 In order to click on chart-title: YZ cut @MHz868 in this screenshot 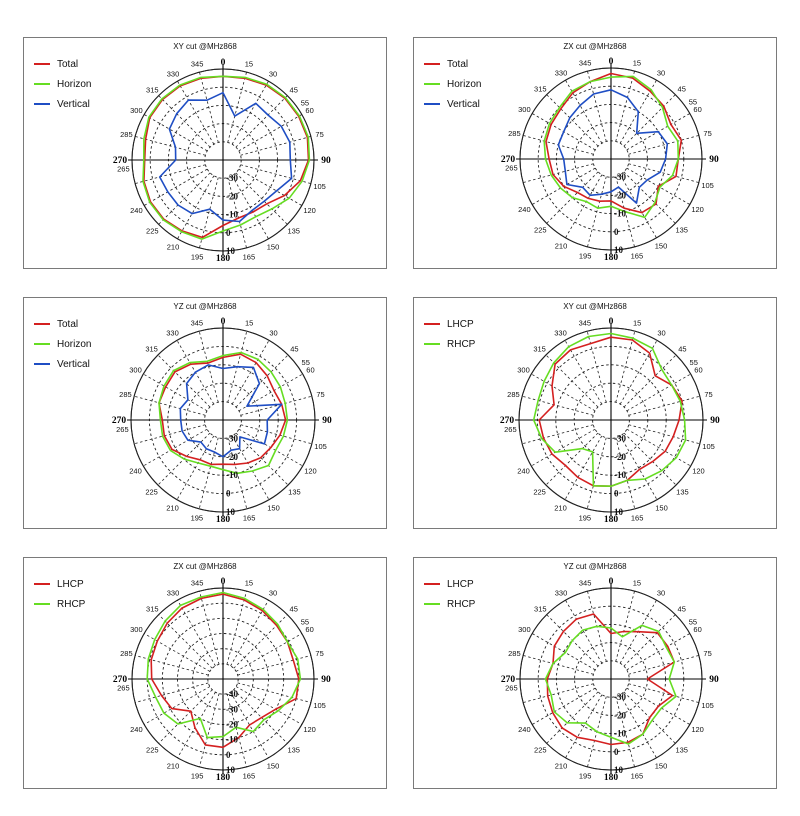, I will do `click(205, 306)`.